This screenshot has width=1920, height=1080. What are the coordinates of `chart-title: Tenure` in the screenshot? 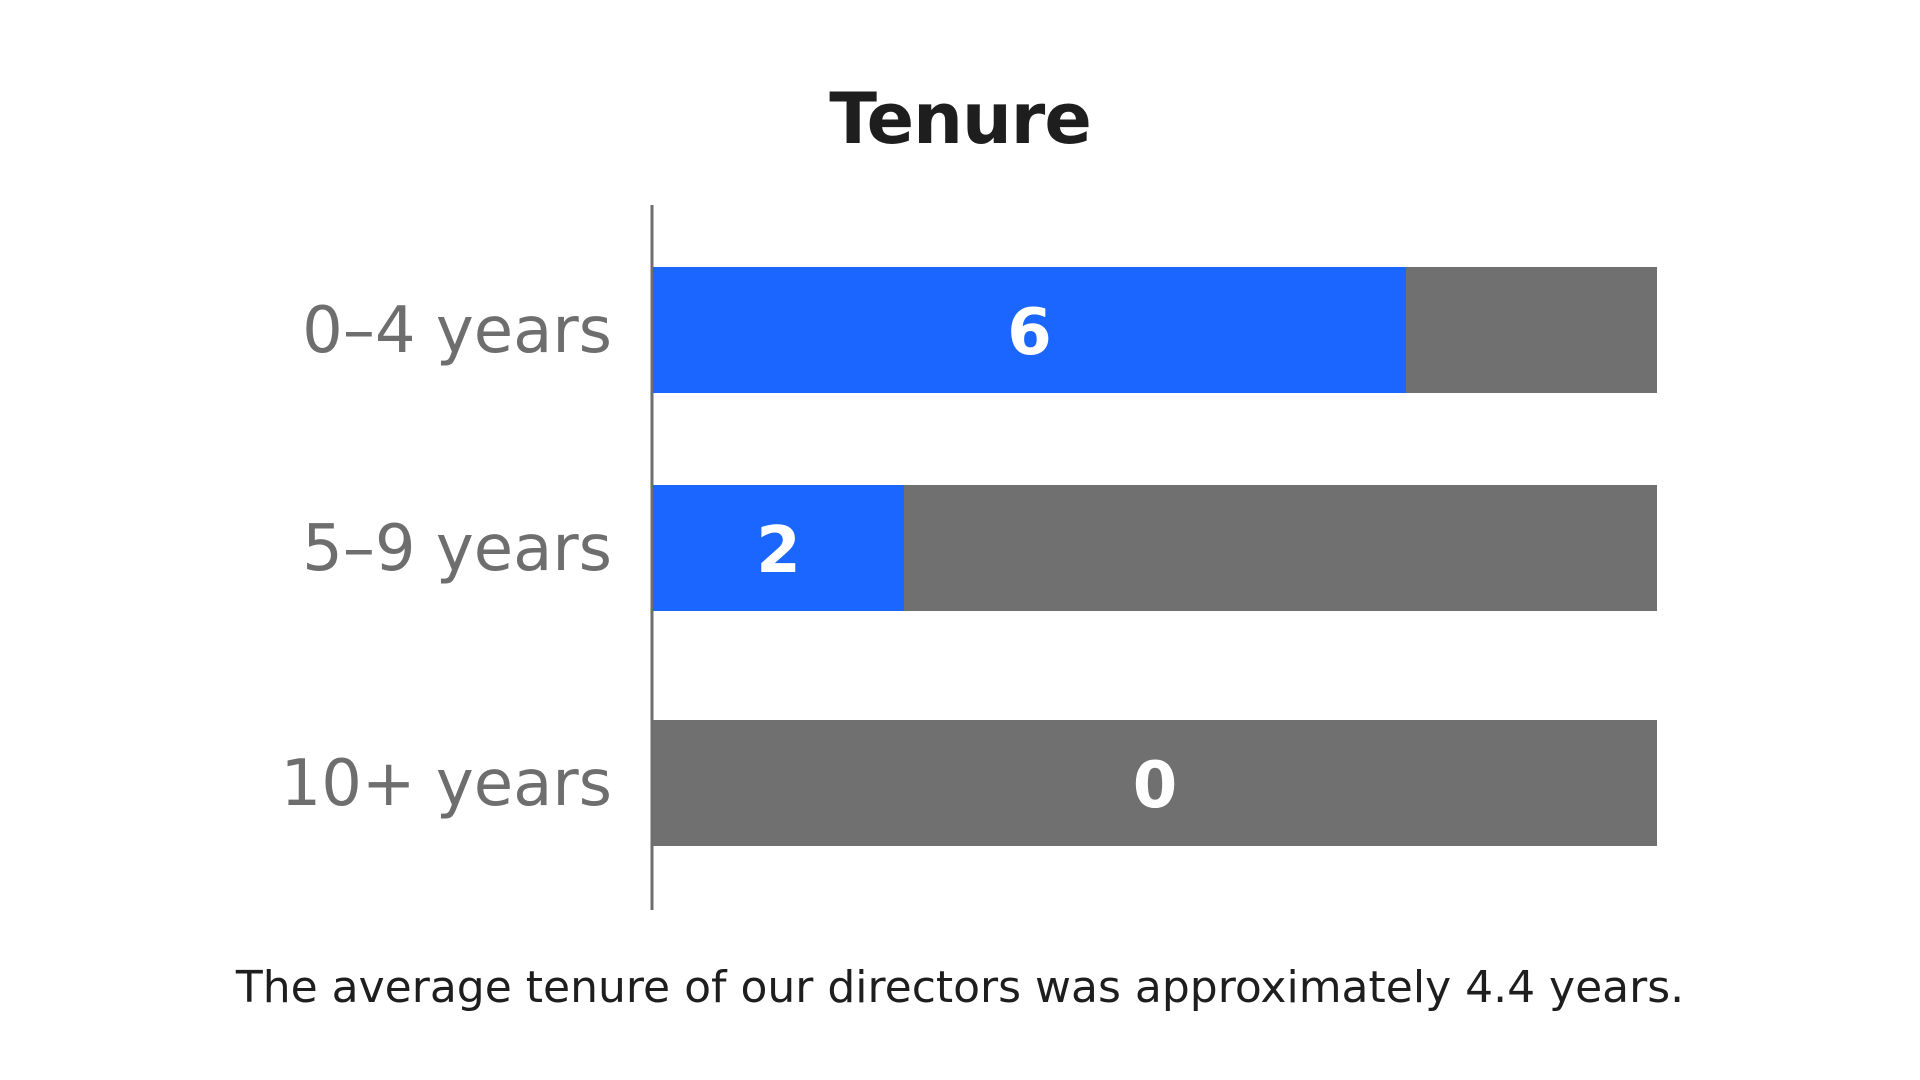 It's located at (960, 119).